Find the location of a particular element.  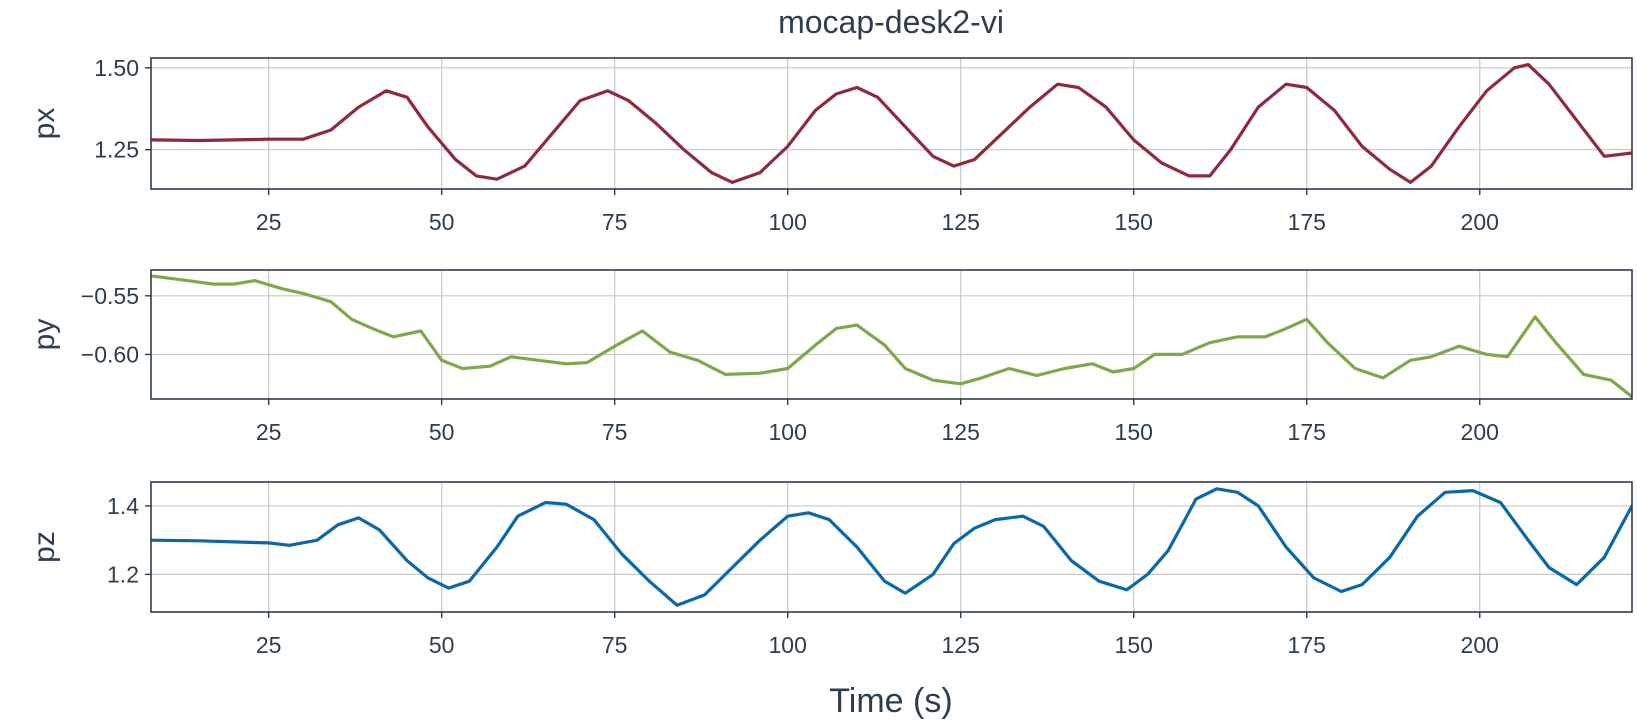

y-axis-label: px is located at coordinates (44, 124).